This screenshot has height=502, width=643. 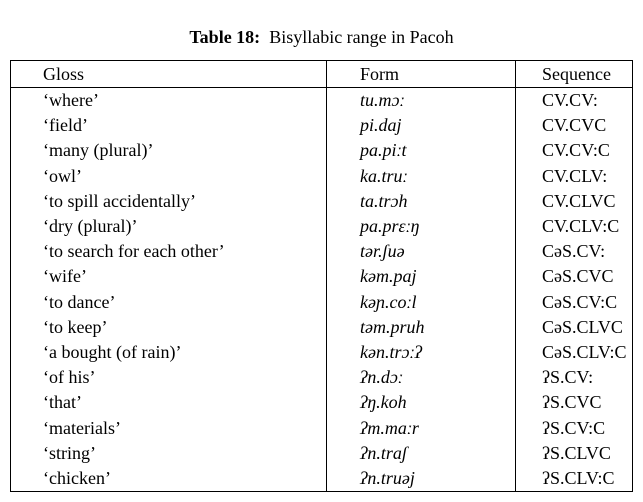 I want to click on table-row: ‘field’ pi.daj CV.CVC, so click(x=321, y=126).